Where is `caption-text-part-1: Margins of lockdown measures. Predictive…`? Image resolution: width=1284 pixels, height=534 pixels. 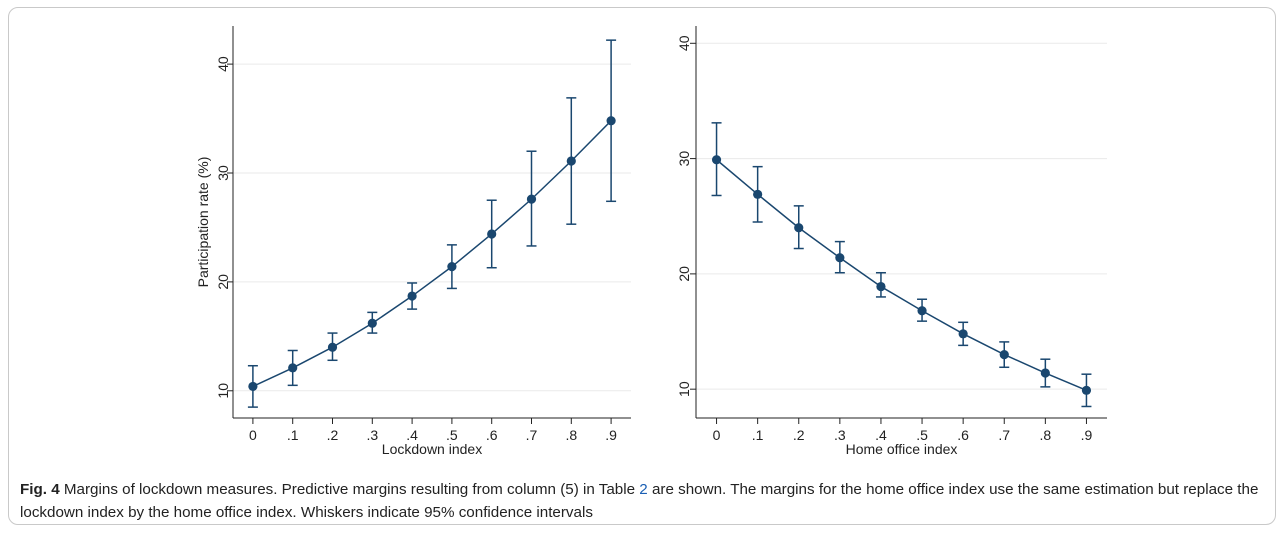 caption-text-part-1: Margins of lockdown measures. Predictive… is located at coordinates (349, 489).